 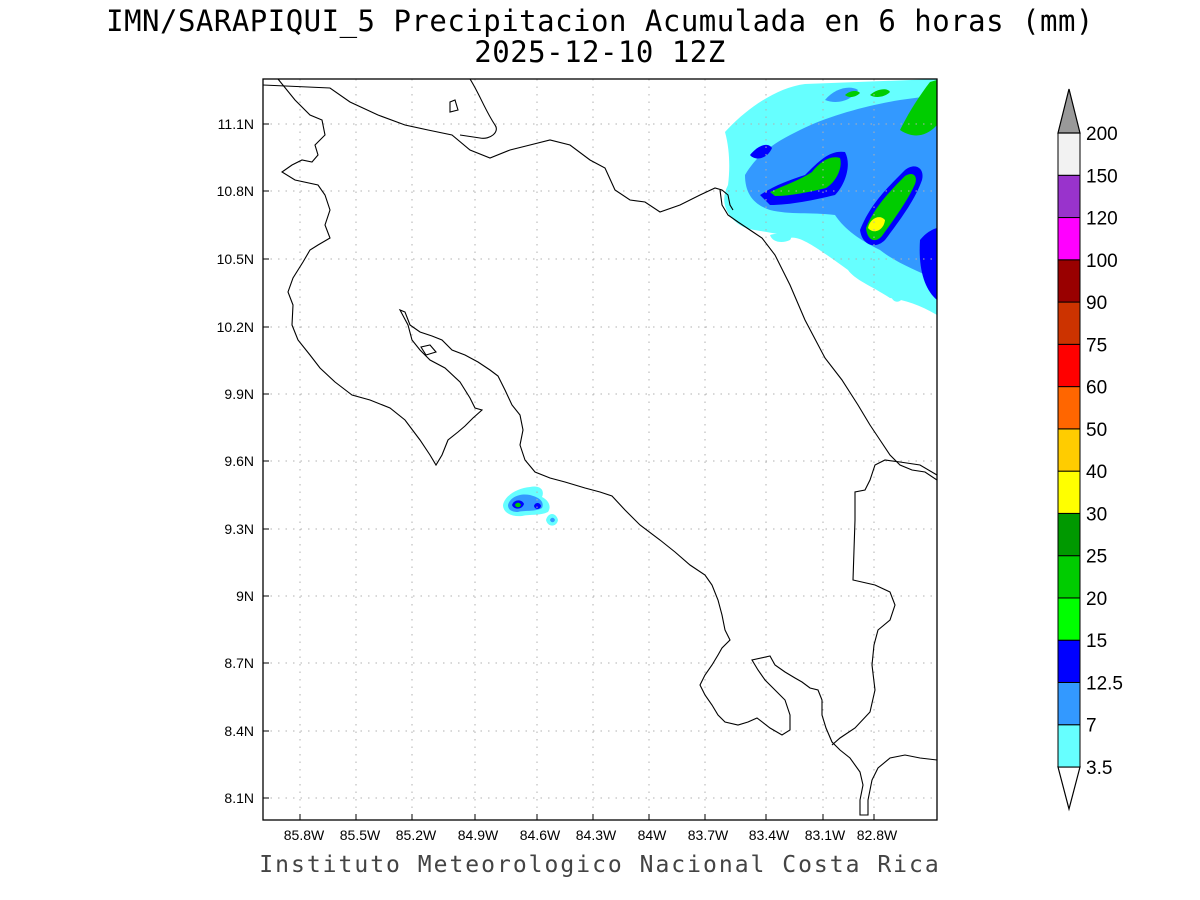 What do you see at coordinates (1096, 430) in the screenshot?
I see `colorbar-label: 50` at bounding box center [1096, 430].